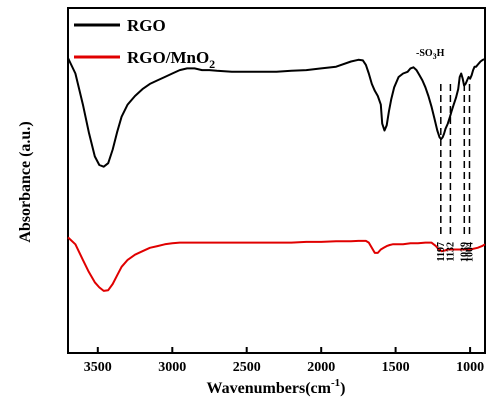 This screenshot has width=491, height=403. Describe the element at coordinates (321, 367) in the screenshot. I see `x-tick-label-2000: 2000` at that location.